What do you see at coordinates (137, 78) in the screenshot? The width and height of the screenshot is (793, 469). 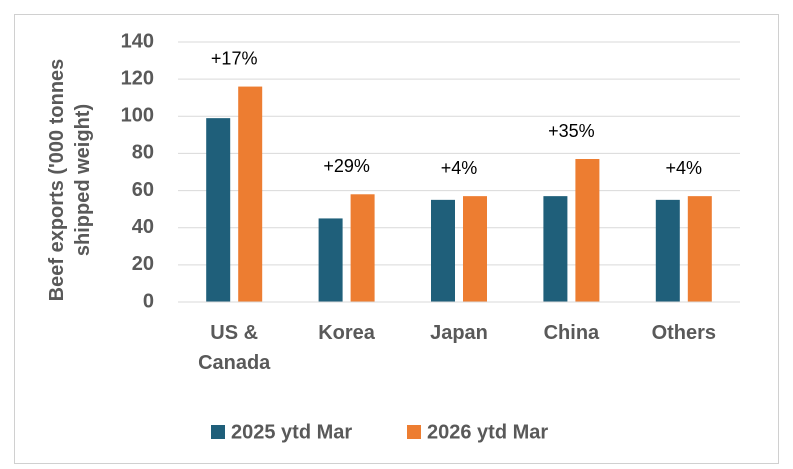 I see `y-tick-label: 120` at bounding box center [137, 78].